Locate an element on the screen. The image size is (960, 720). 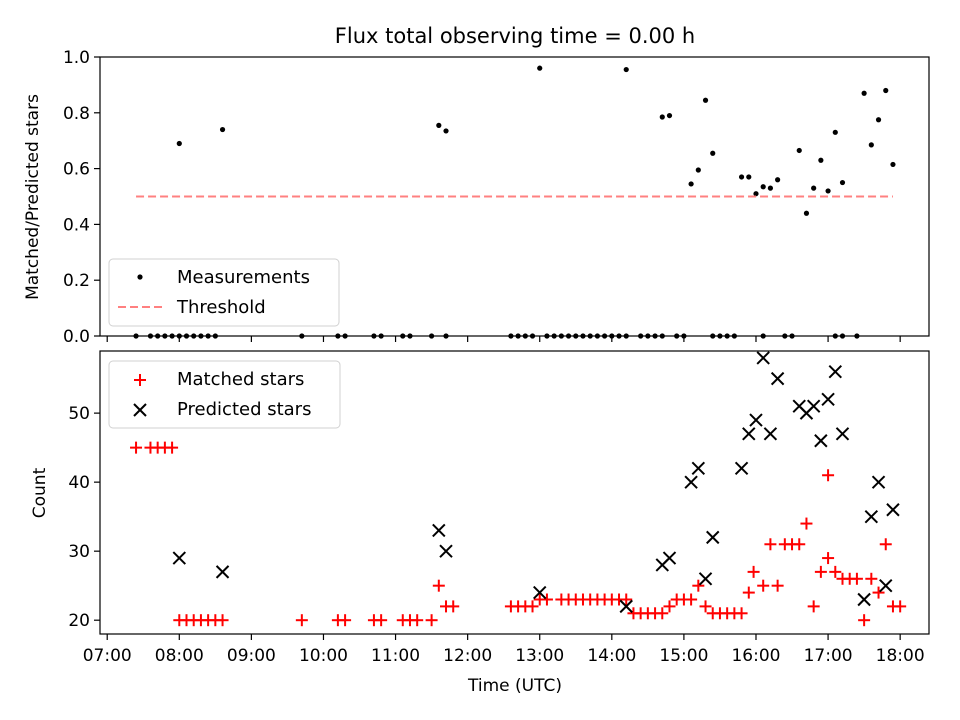
legend-label-measurements: Measurements is located at coordinates (243, 277).